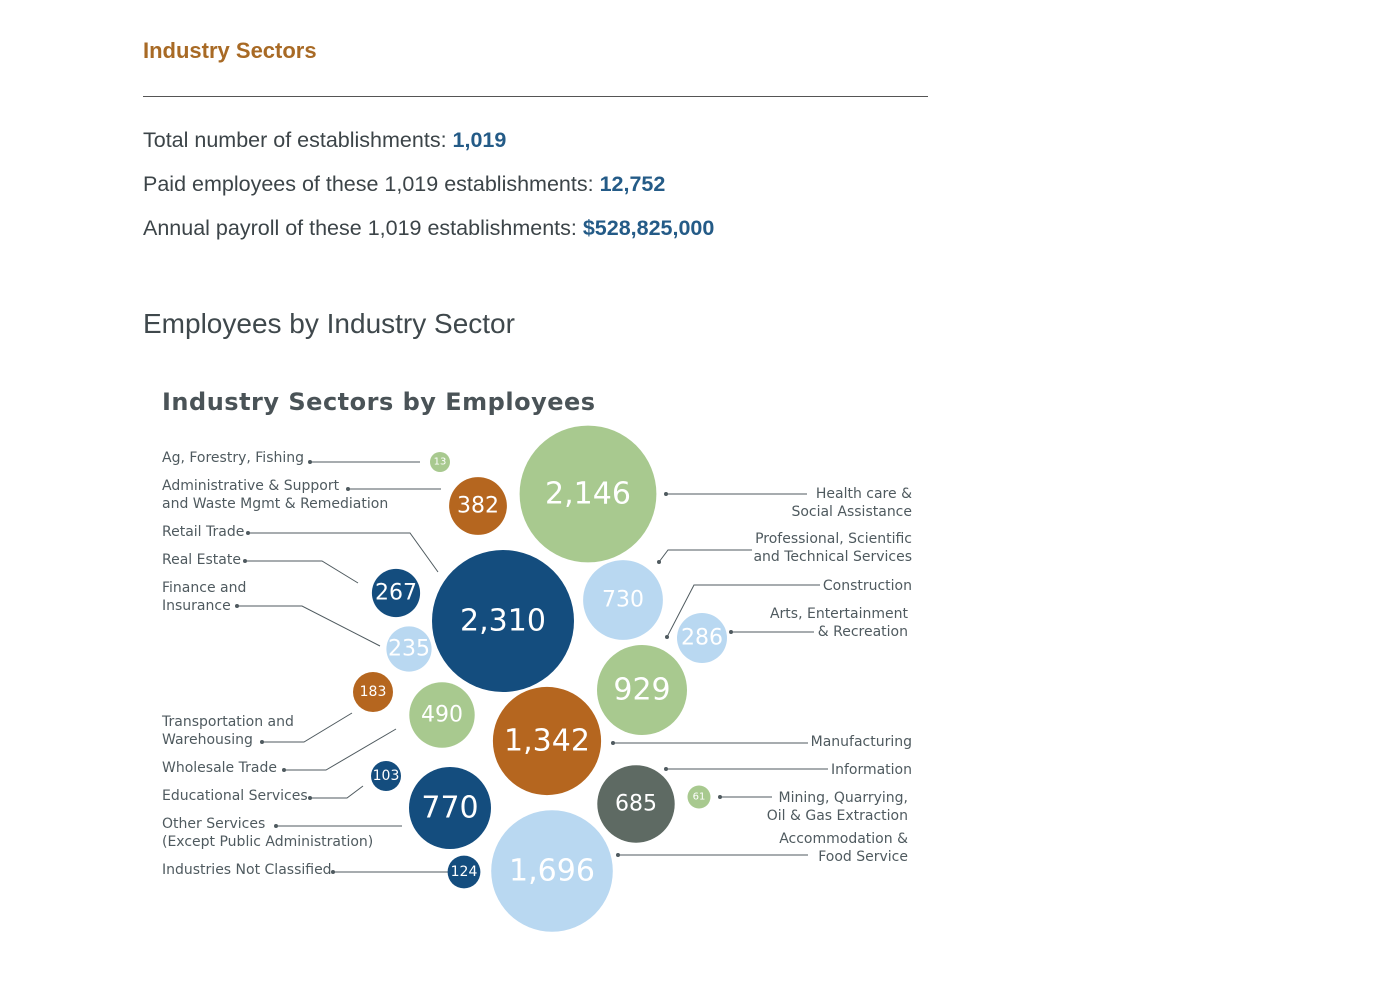 The width and height of the screenshot is (1385, 994). What do you see at coordinates (743, 611) in the screenshot?
I see `leader-line-construction` at bounding box center [743, 611].